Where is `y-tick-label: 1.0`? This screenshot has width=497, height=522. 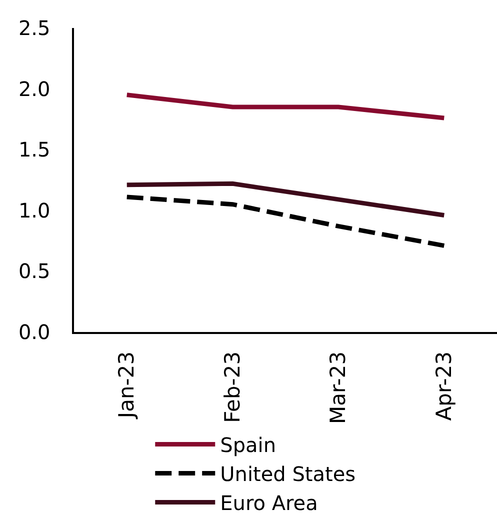 y-tick-label: 1.0 is located at coordinates (34, 210).